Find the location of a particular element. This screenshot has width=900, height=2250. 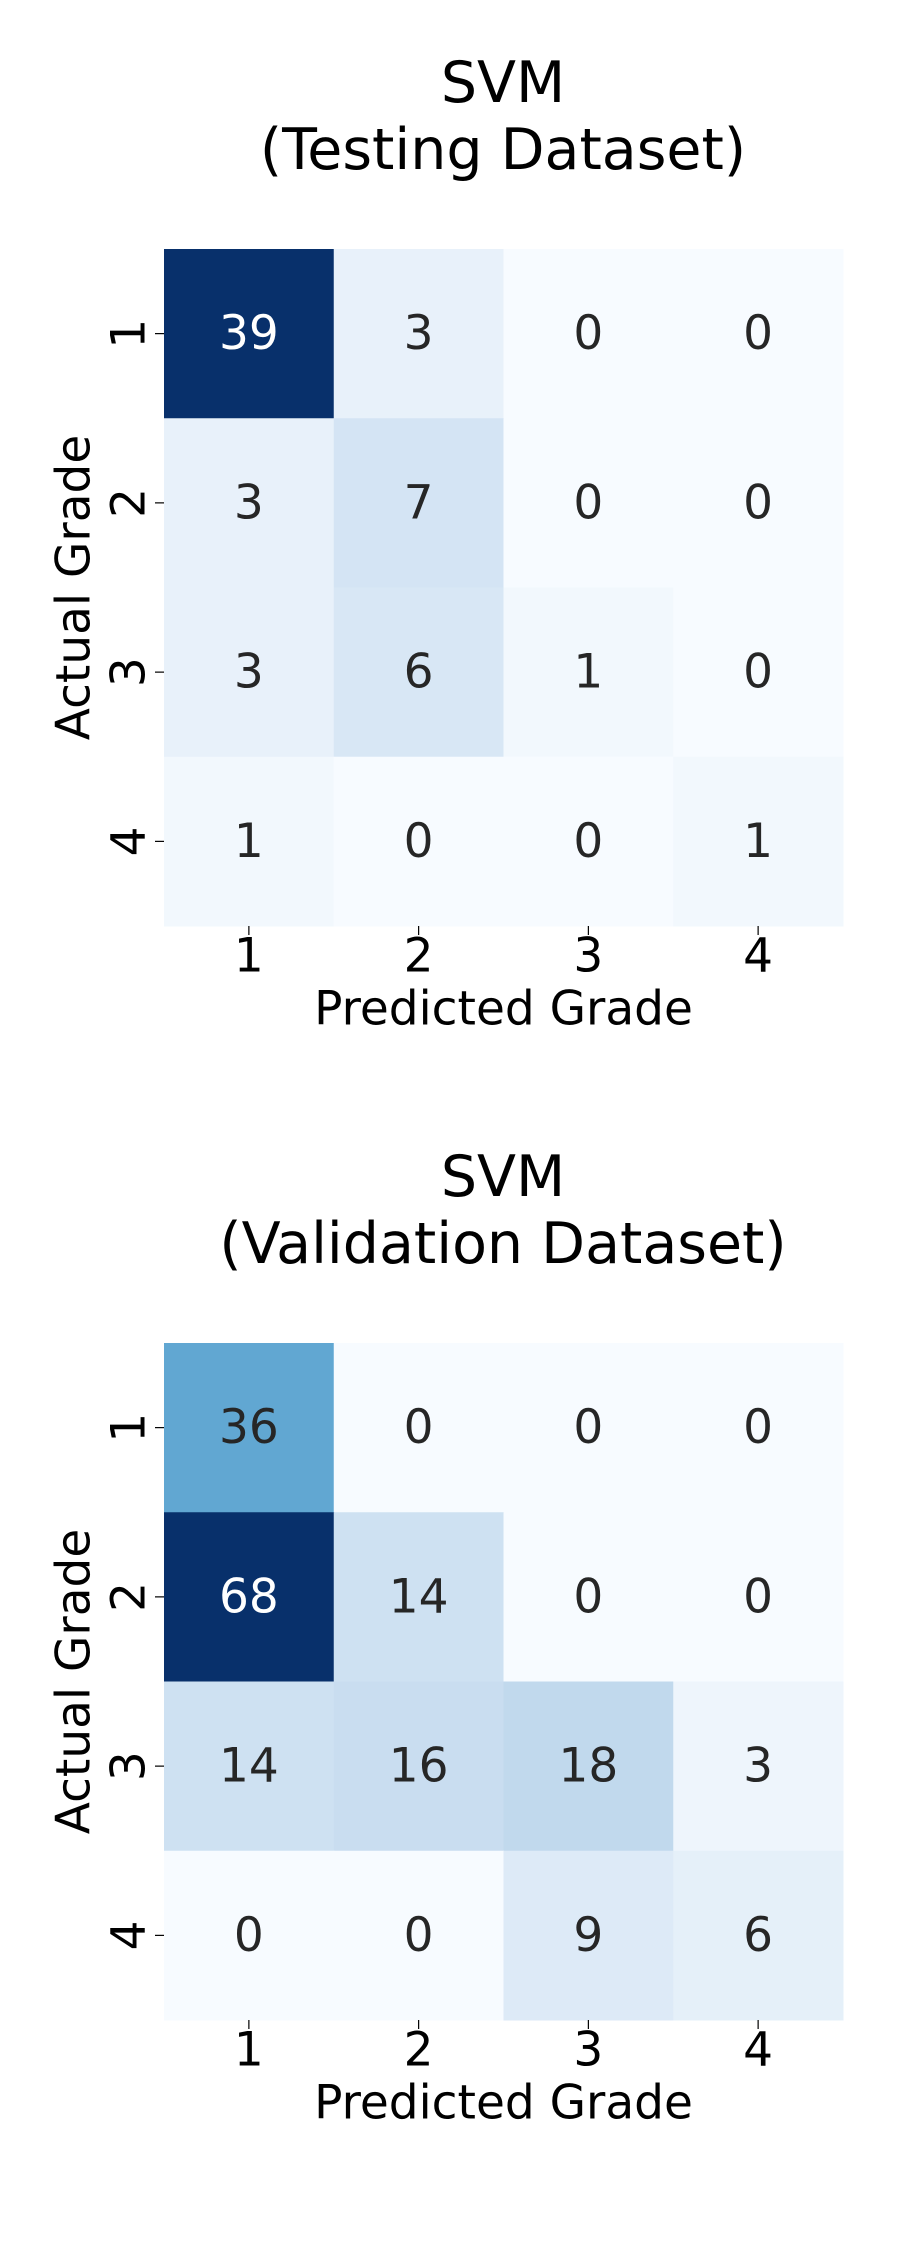

cell-label: 7 is located at coordinates (419, 502).